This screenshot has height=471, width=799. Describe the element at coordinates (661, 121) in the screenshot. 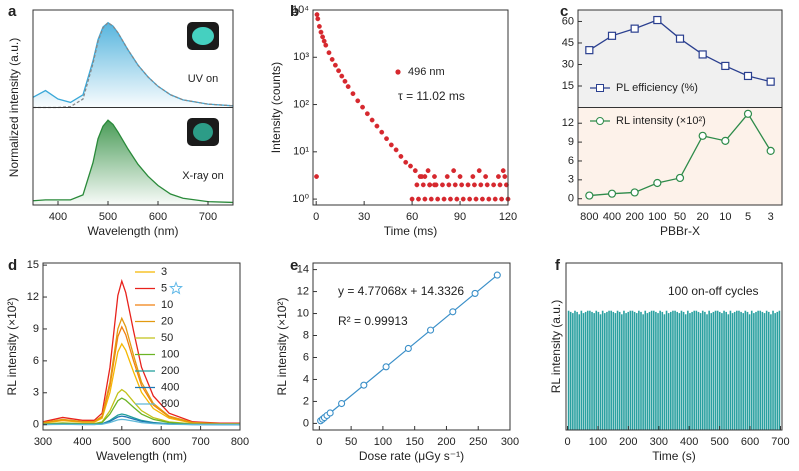

I see `legend-label: RL intensity (×10²)` at that location.